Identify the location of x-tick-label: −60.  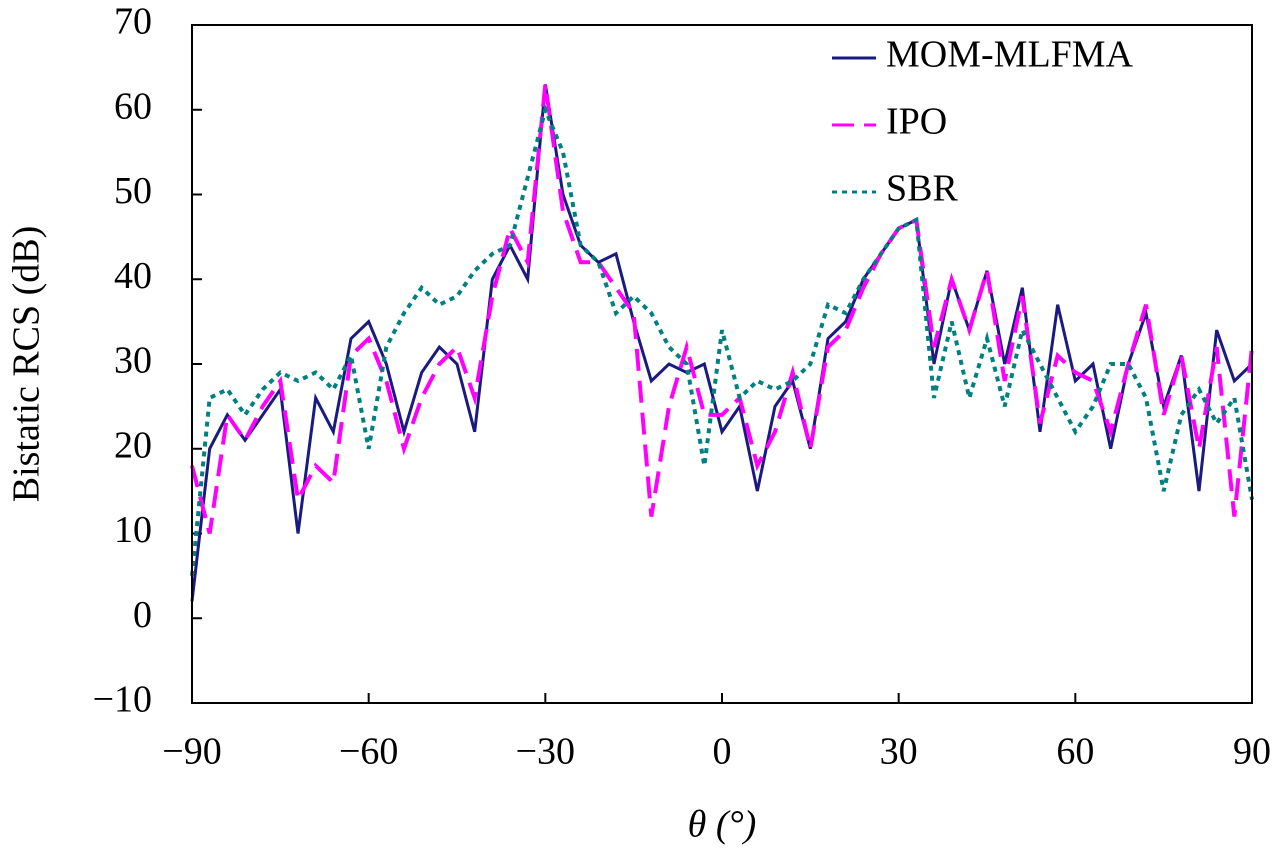
(368, 752).